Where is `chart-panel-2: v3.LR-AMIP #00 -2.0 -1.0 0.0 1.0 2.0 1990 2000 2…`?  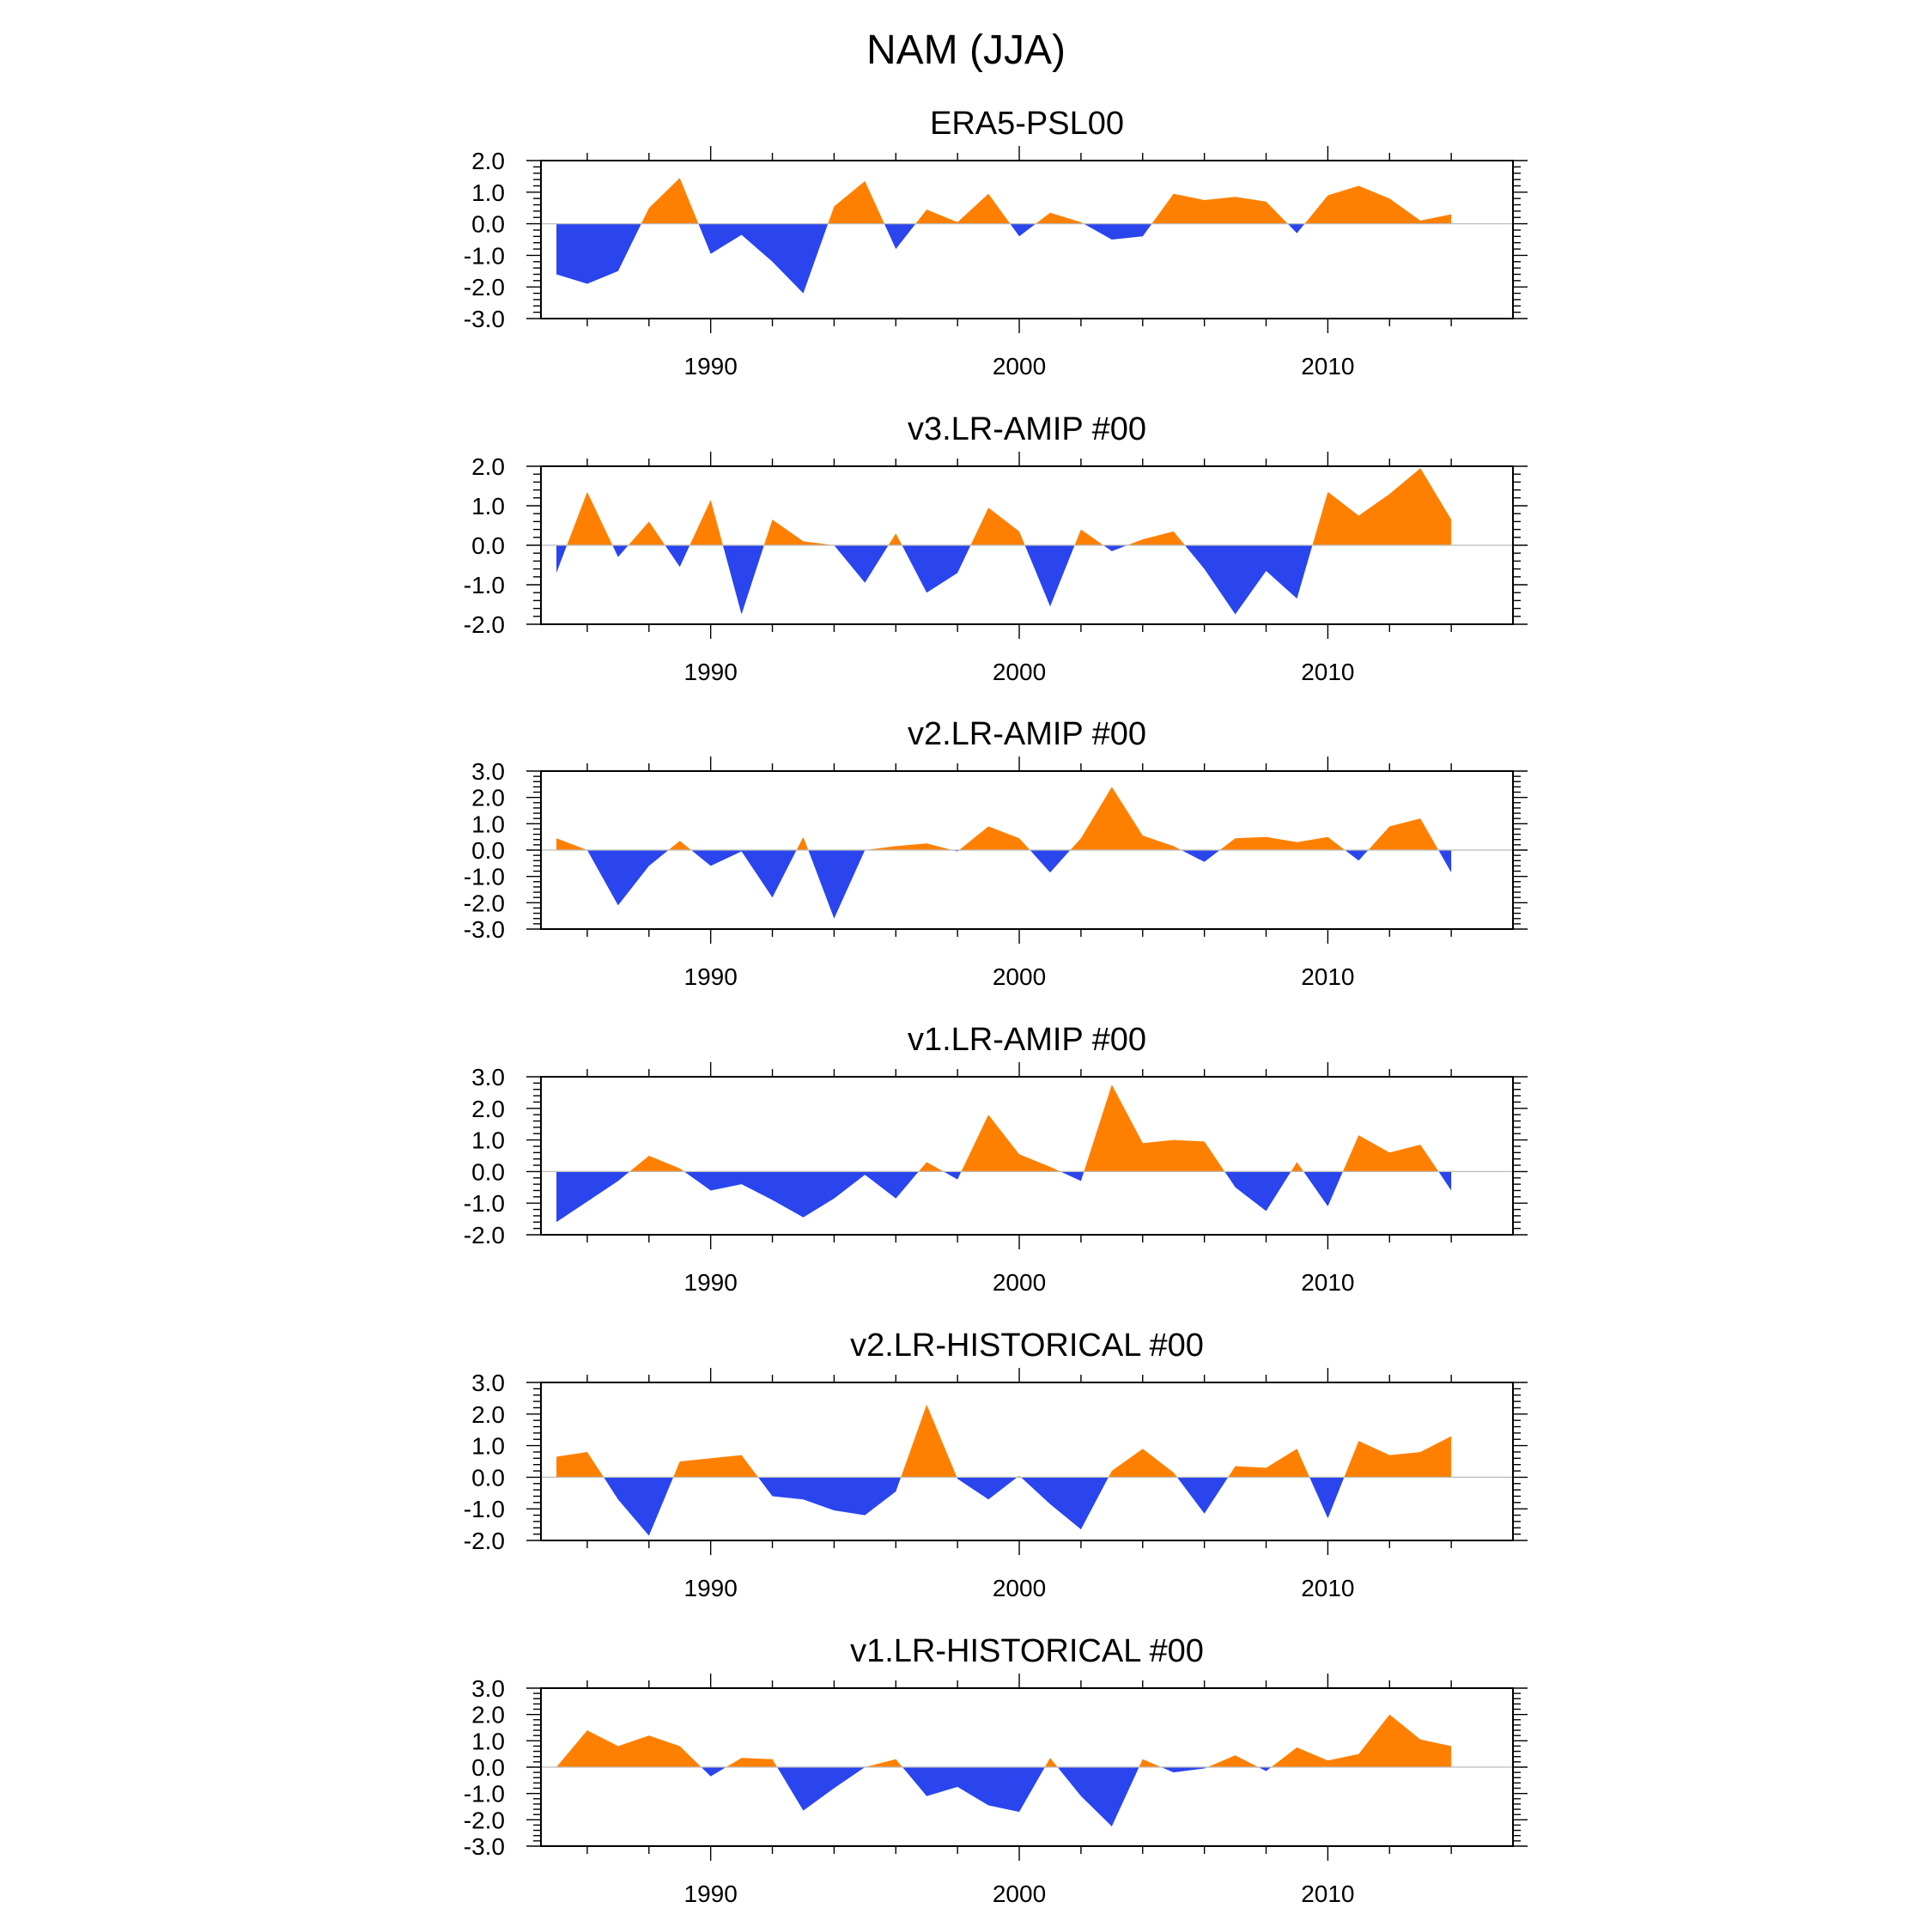
chart-panel-2: v3.LR-AMIP #00 -2.0 -1.0 0.0 1.0 2.0 1990 2000 2… is located at coordinates (996, 548).